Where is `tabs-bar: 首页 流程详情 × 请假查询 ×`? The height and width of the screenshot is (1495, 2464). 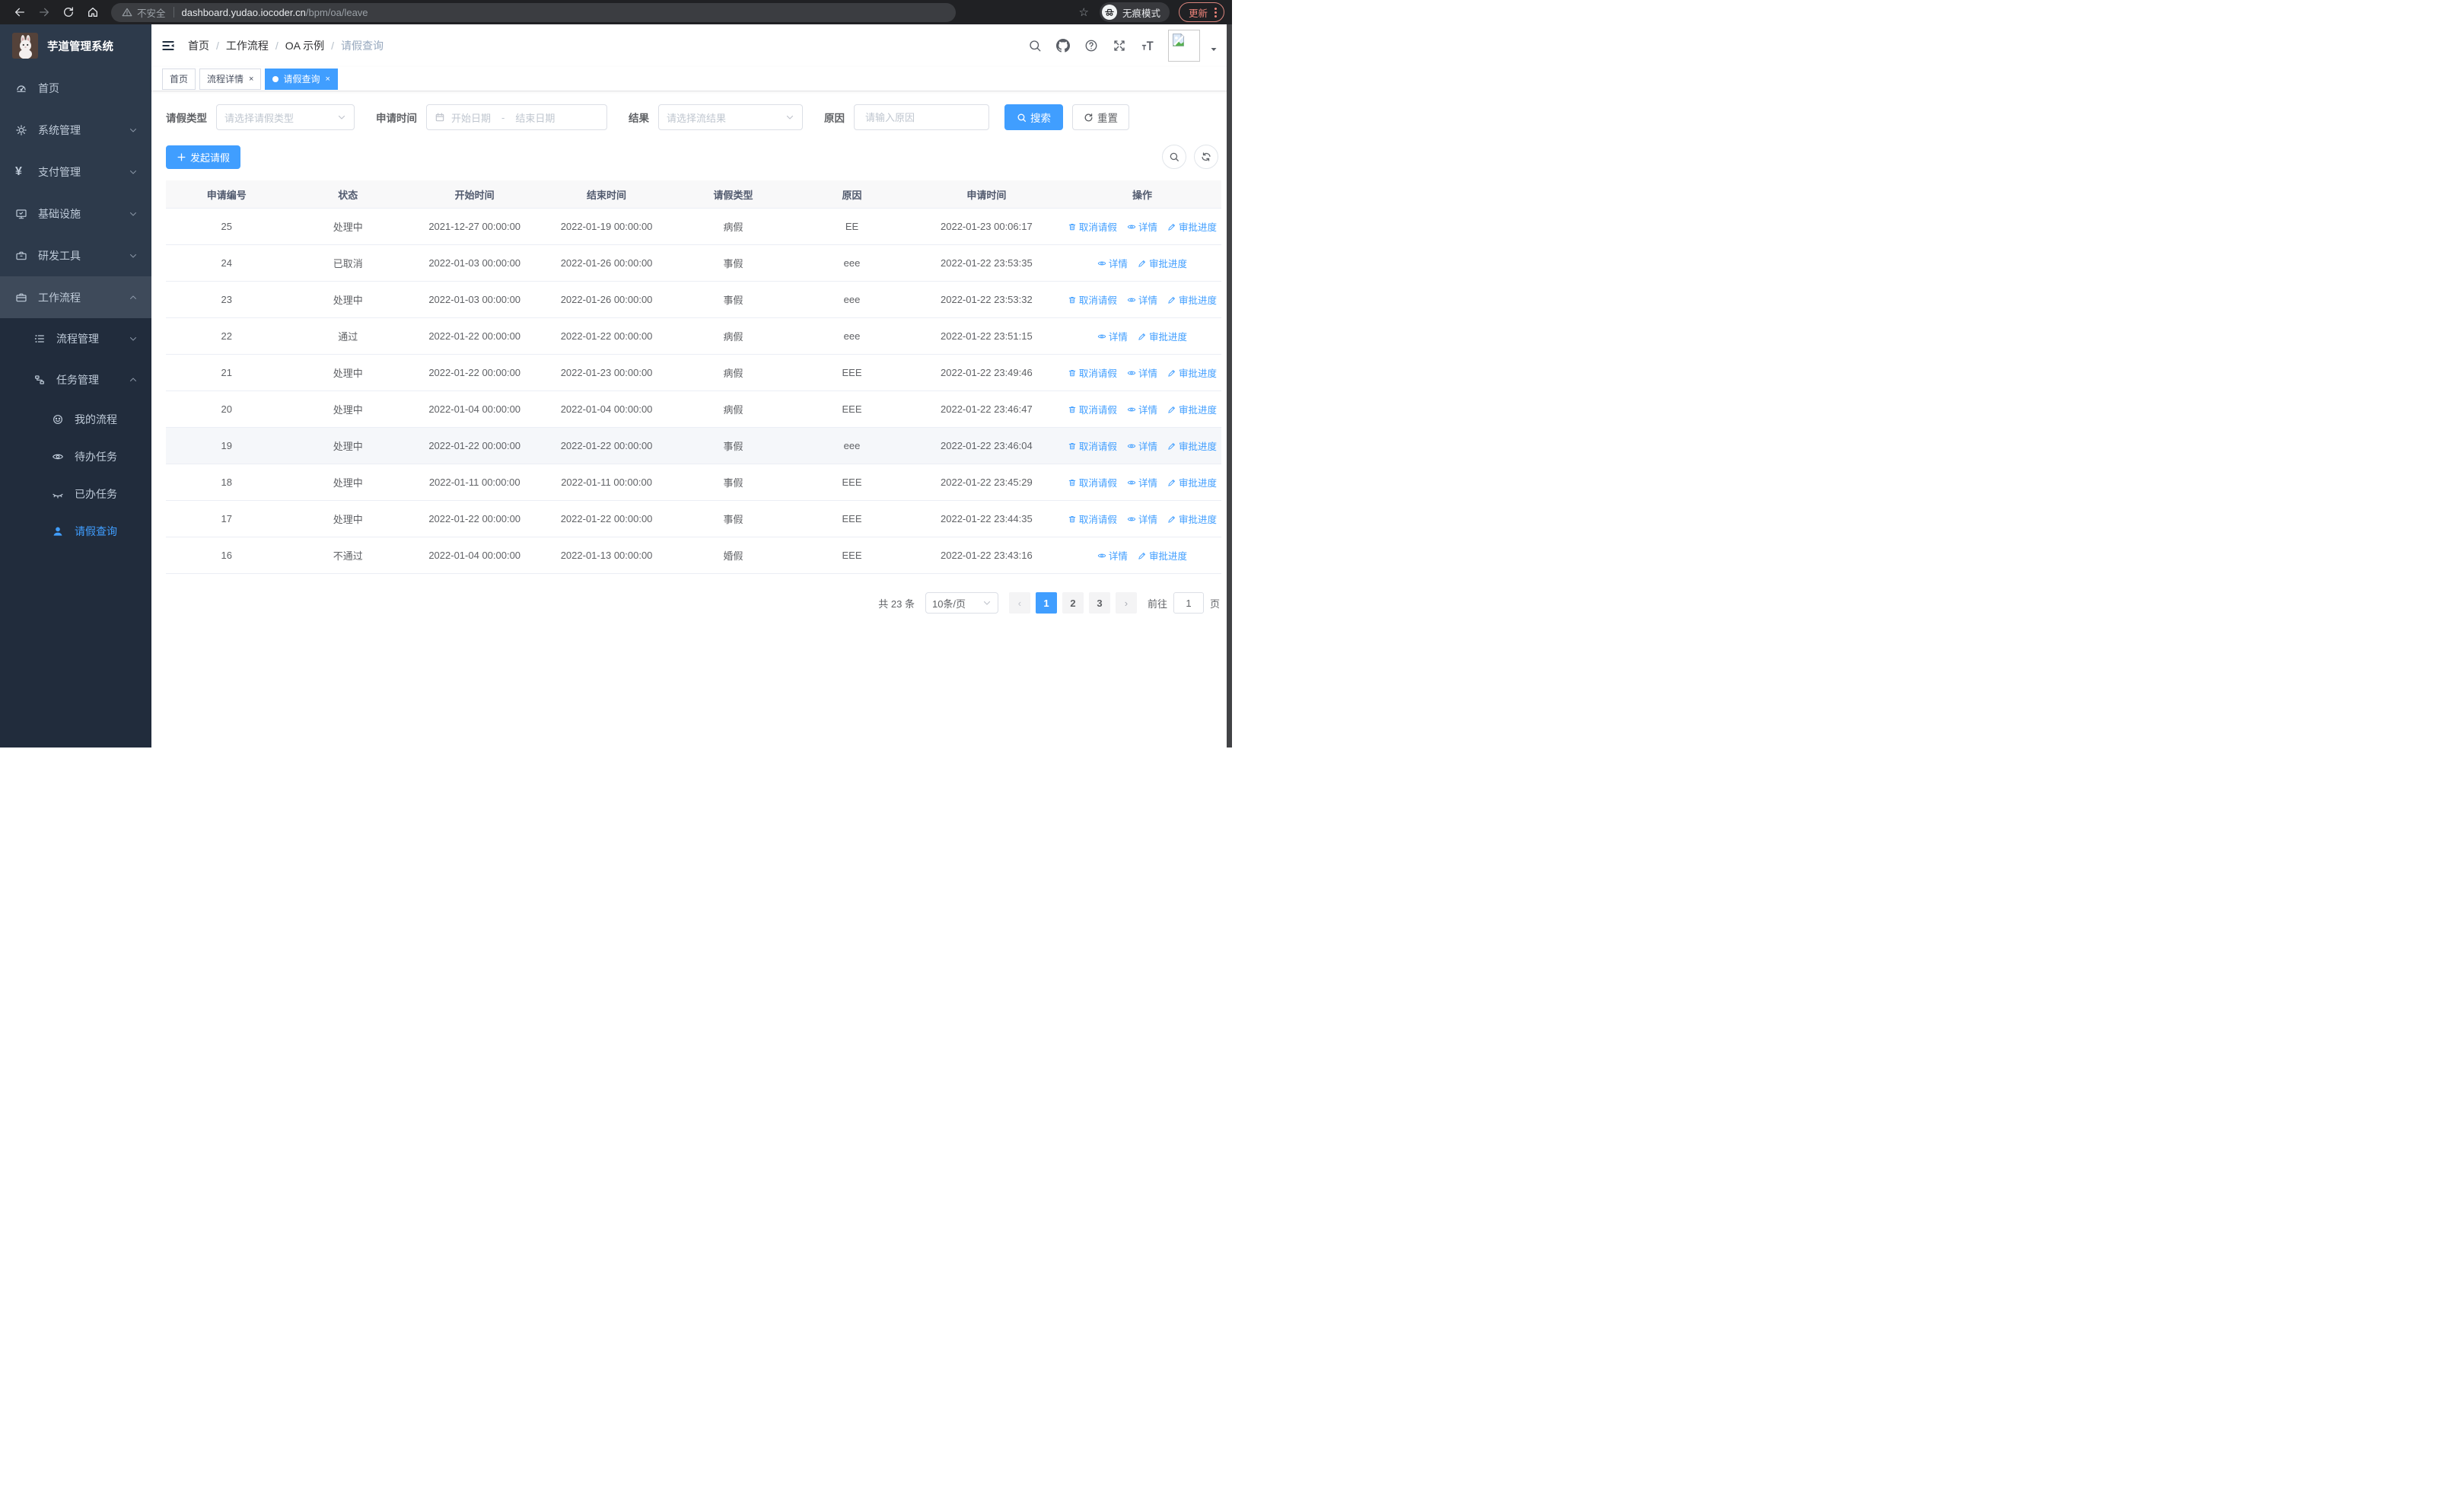
tabs-bar: 首页 流程详情 × 请假查询 × is located at coordinates (691, 79).